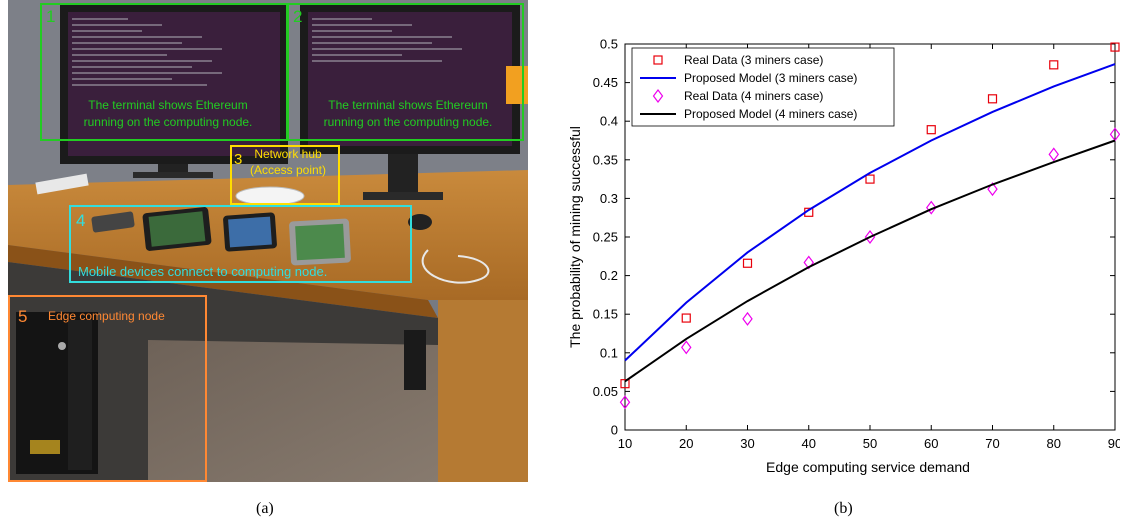 This screenshot has width=1125, height=531. Describe the element at coordinates (609, 121) in the screenshot. I see `y-tick-label: 0.4` at that location.